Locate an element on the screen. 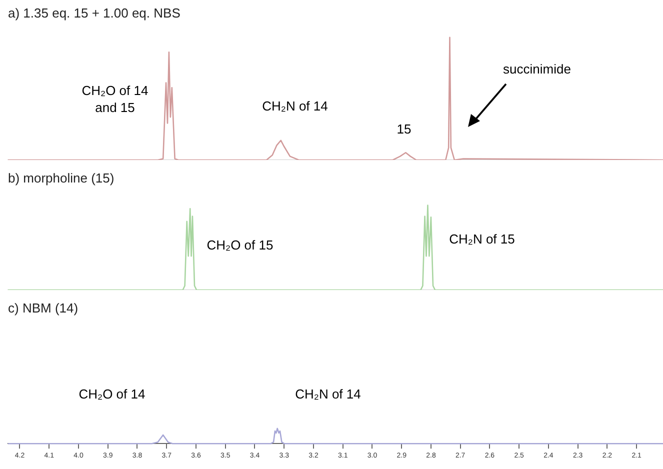  chart-title: c) NBM (14) is located at coordinates (43, 308).